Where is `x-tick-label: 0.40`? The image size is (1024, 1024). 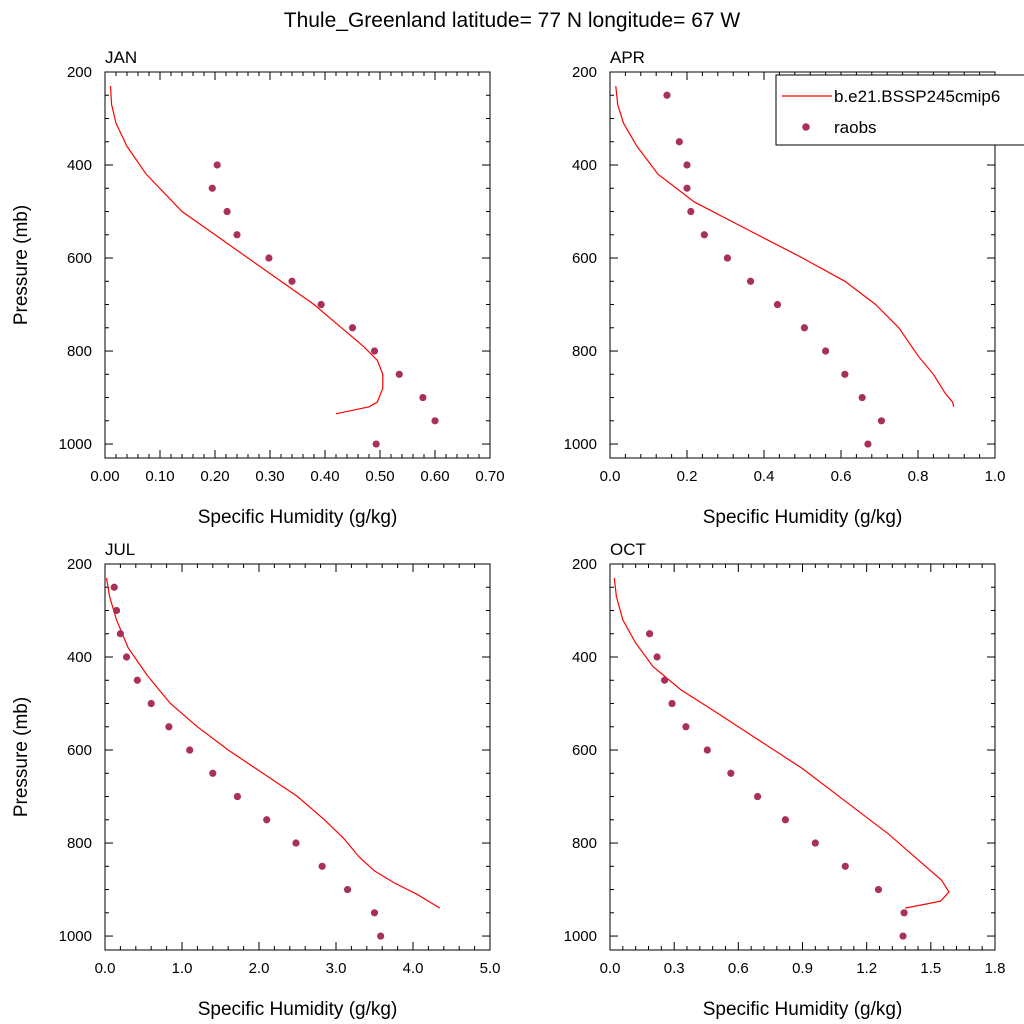 x-tick-label: 0.40 is located at coordinates (324, 476).